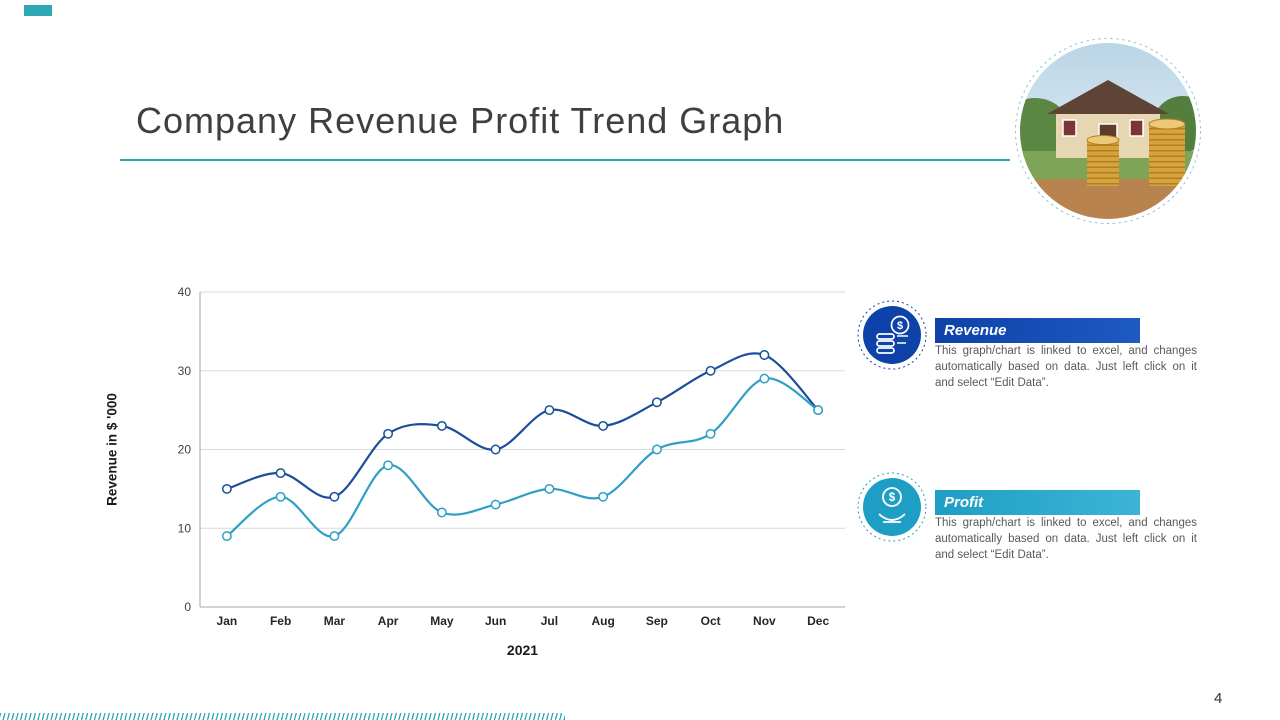 This screenshot has height=720, width=1280. I want to click on profit-line, so click(522, 457).